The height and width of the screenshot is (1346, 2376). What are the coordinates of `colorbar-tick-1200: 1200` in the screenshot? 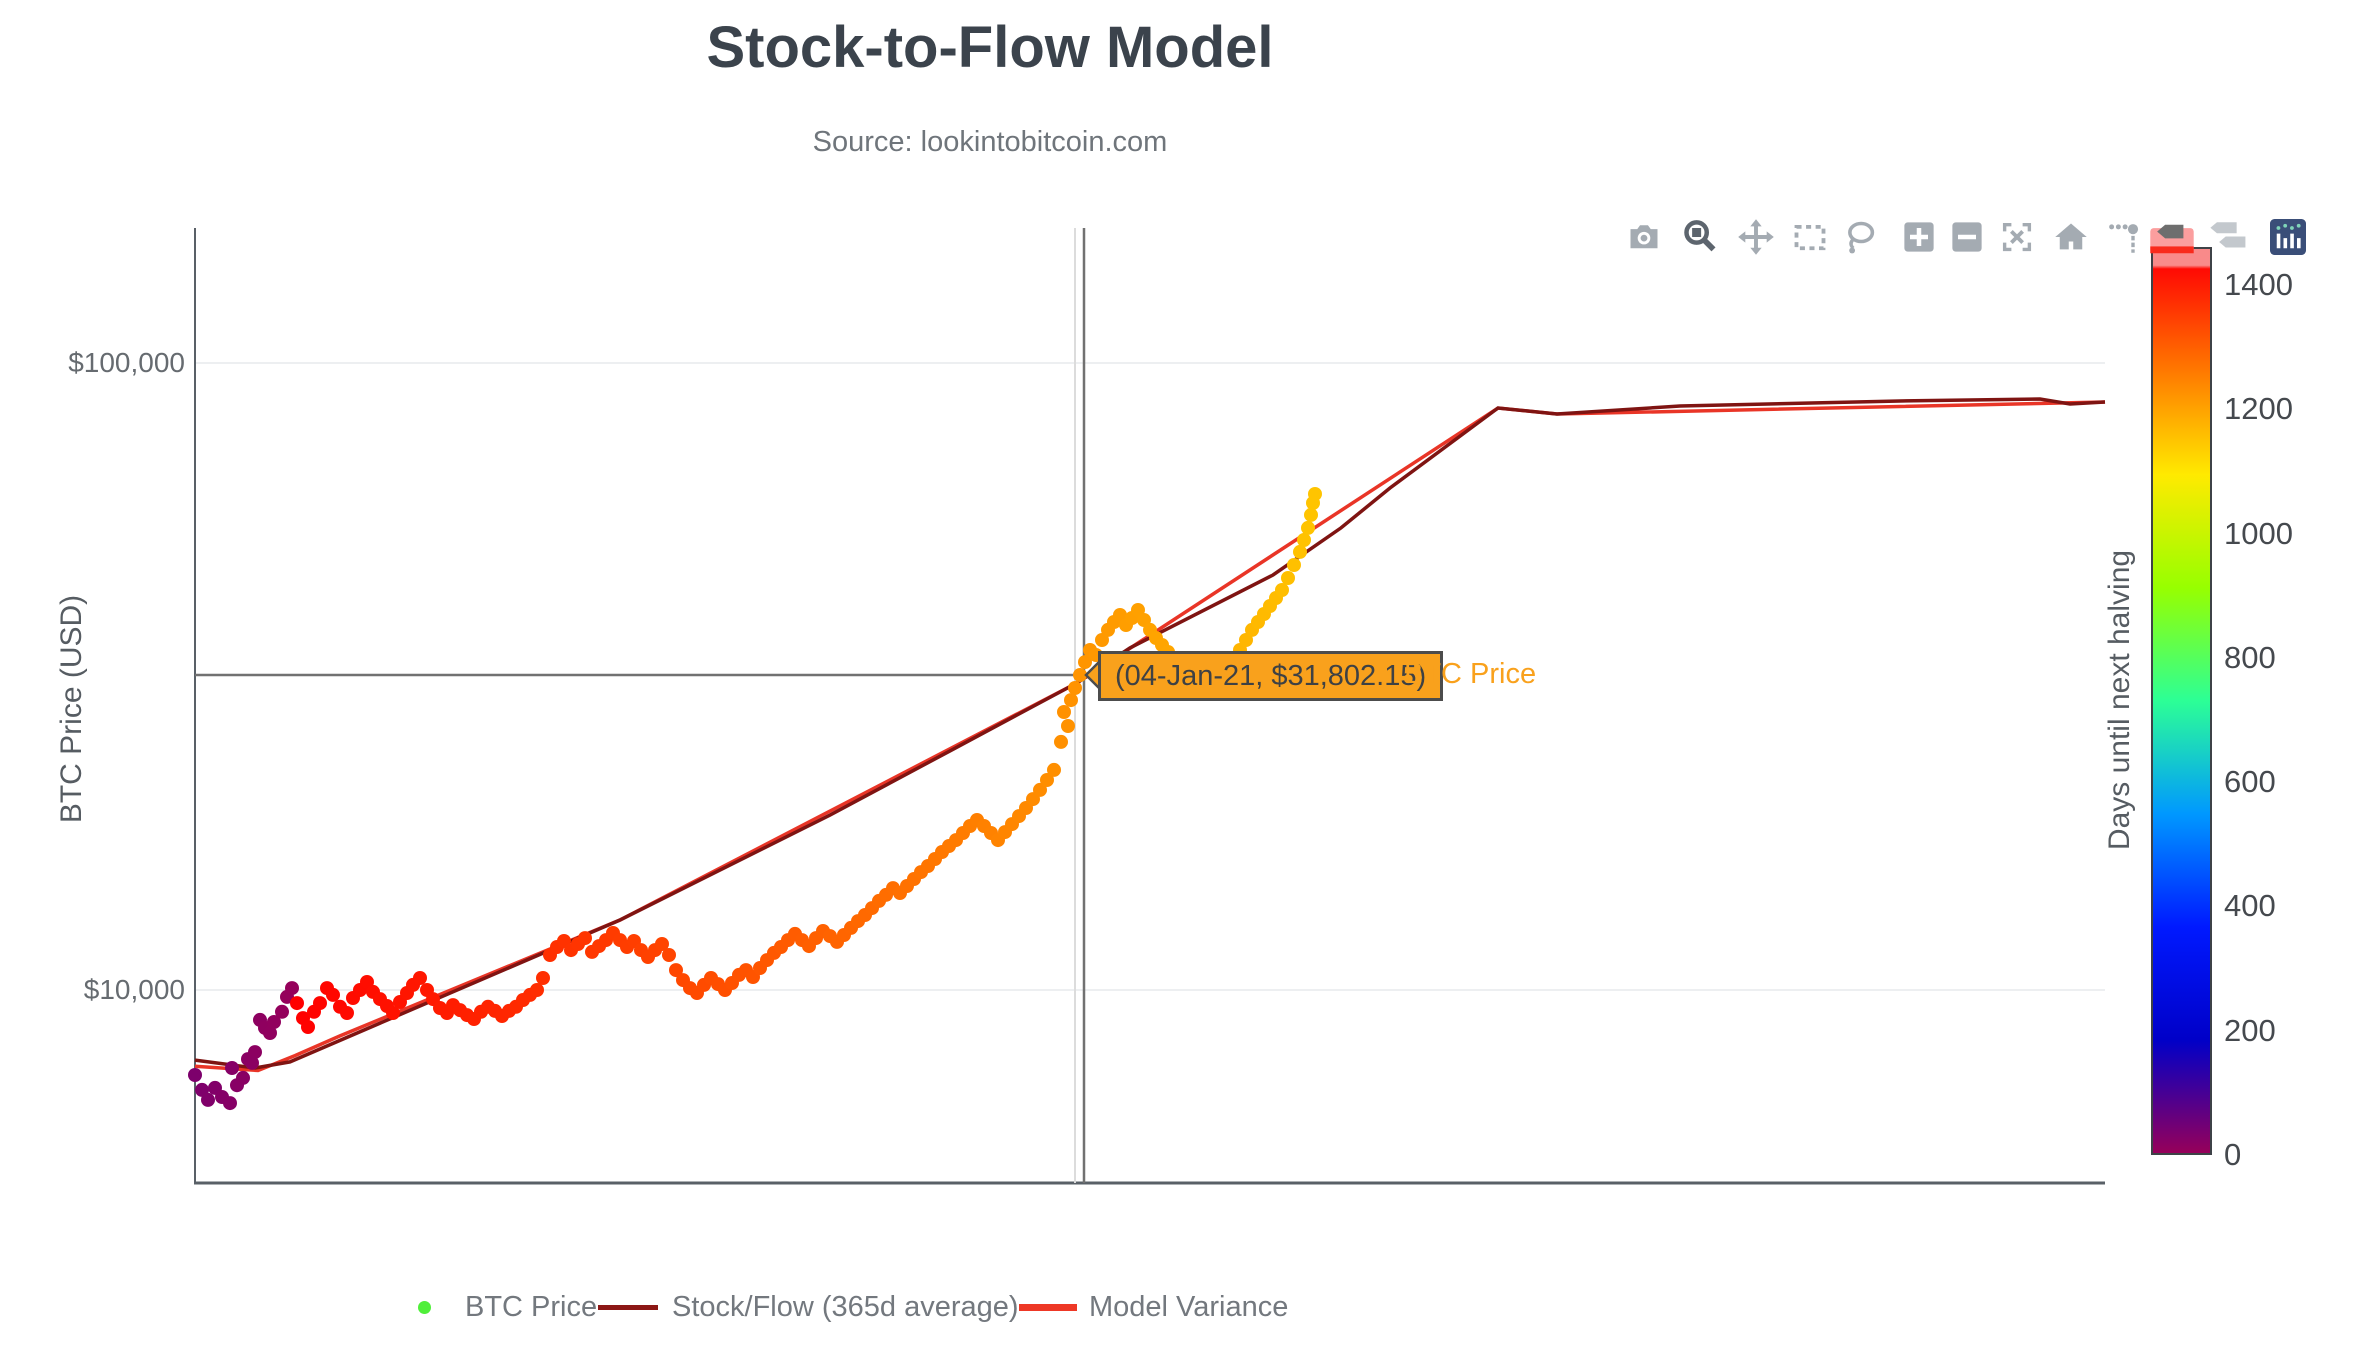 It's located at (2258, 409).